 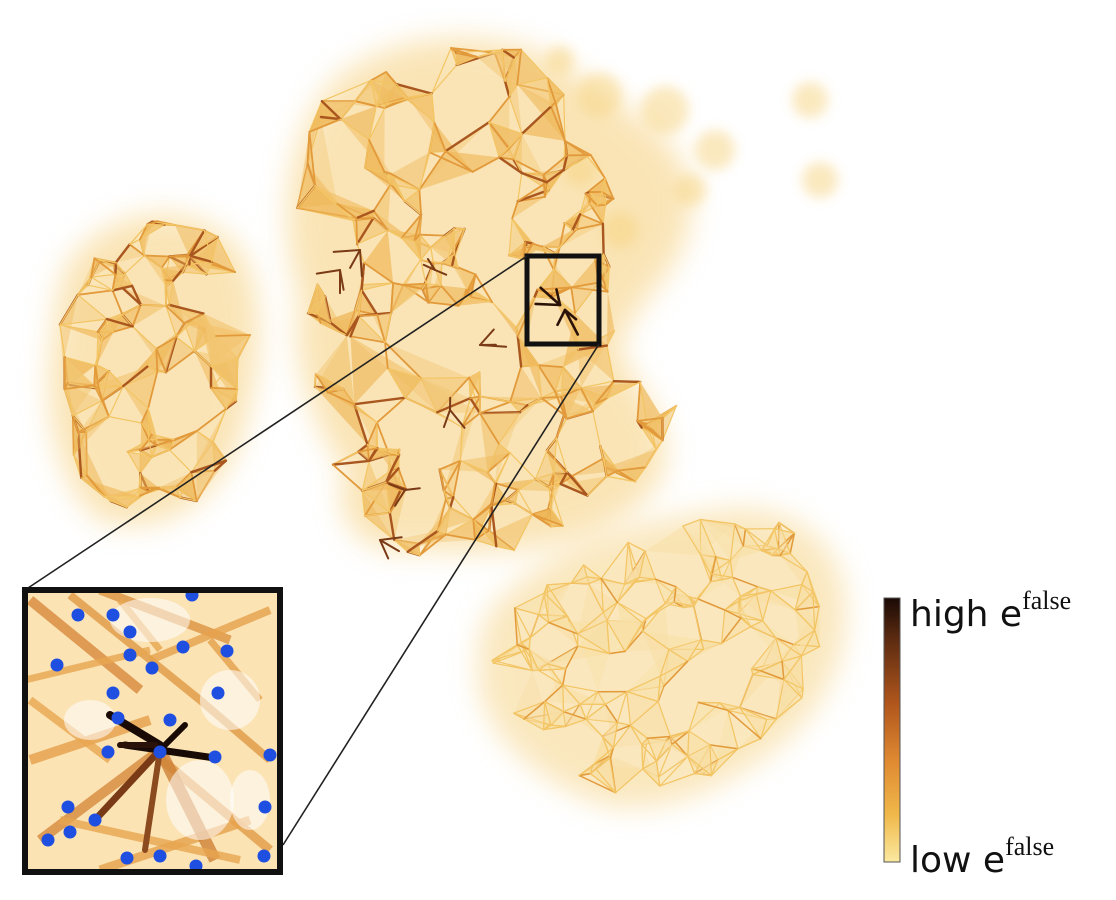 I want to click on colorbar, so click(x=892, y=730).